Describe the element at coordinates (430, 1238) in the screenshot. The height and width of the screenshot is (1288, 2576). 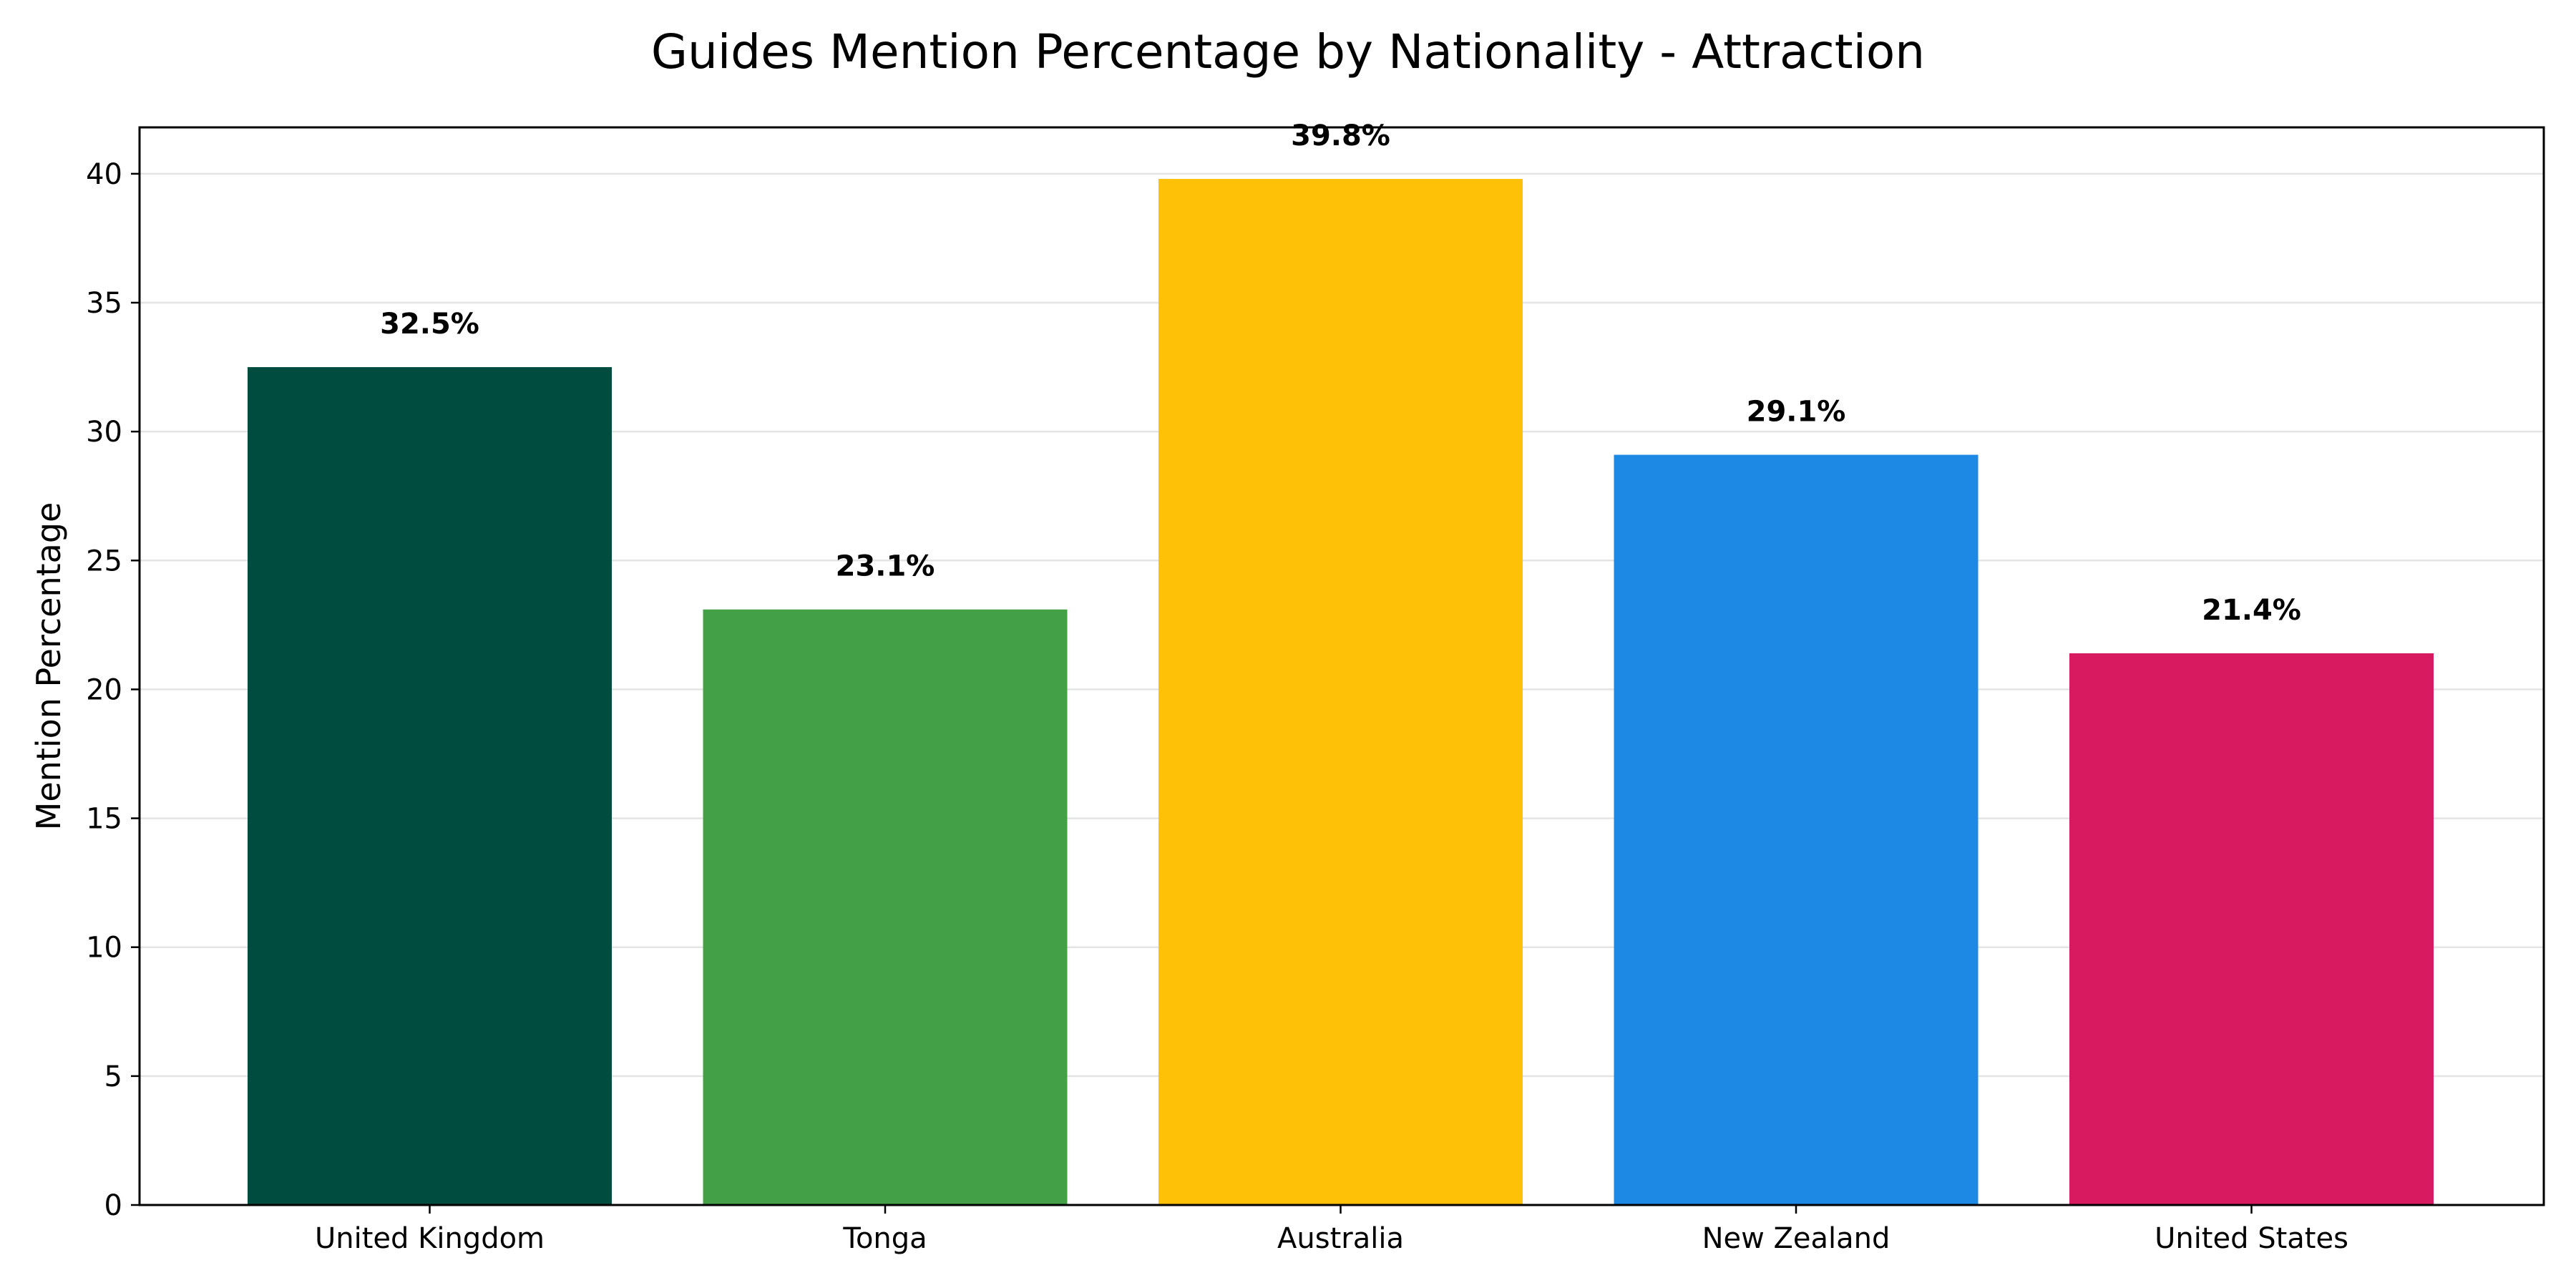
I see `x-tick-label-0: United Kingdom` at that location.